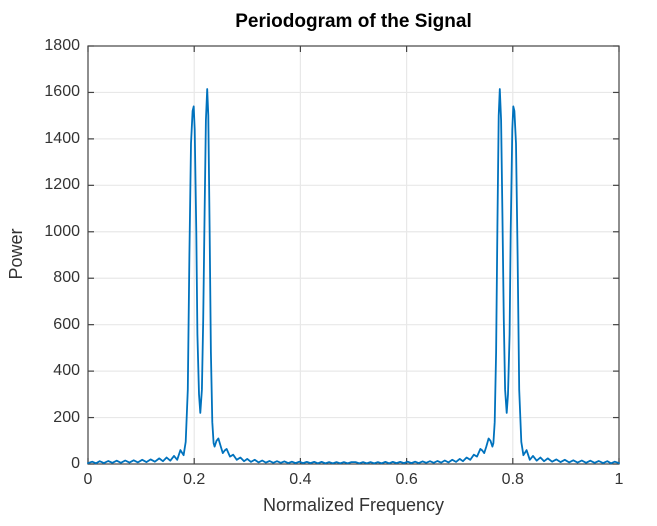  Describe the element at coordinates (300, 479) in the screenshot. I see `x-tick-label: 0.4` at that location.